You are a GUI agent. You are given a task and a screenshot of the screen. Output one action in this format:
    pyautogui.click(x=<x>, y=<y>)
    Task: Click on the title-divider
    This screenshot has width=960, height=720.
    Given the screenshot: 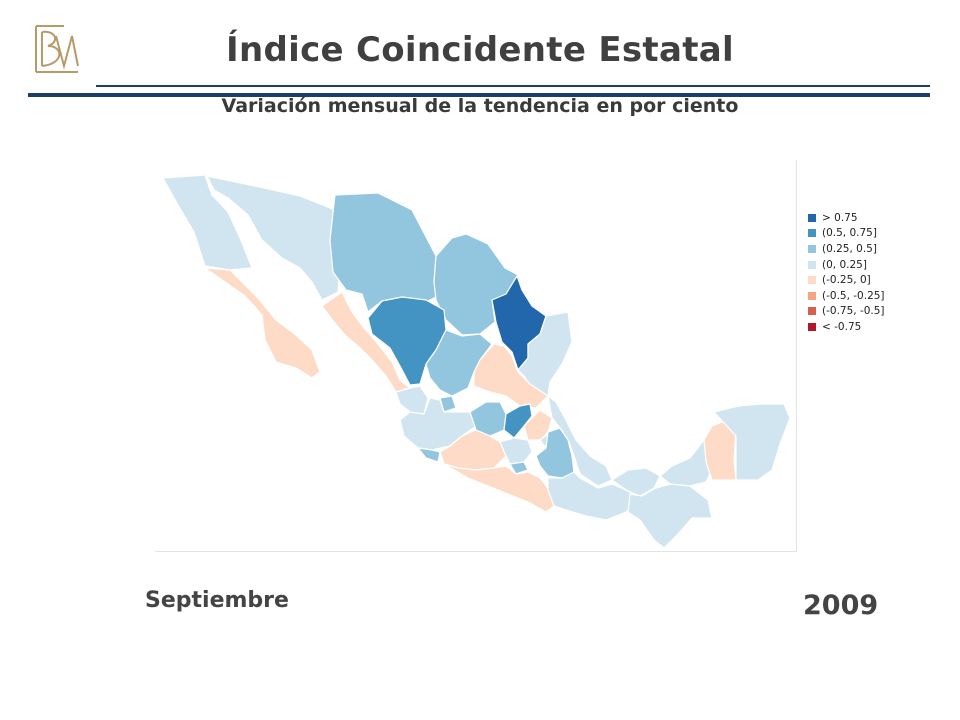 What is the action you would take?
    pyautogui.click(x=513, y=86)
    